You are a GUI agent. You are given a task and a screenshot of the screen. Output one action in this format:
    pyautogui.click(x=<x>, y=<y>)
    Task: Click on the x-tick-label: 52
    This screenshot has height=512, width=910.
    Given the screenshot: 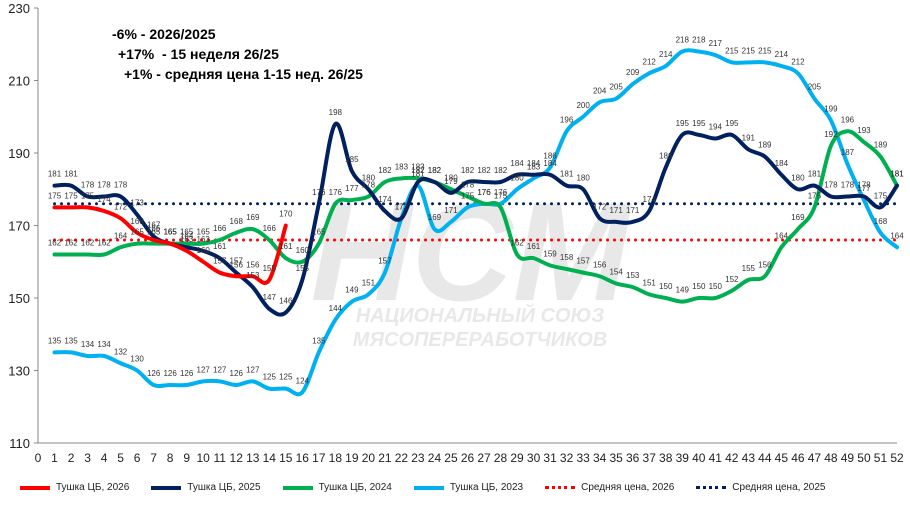 What is the action you would take?
    pyautogui.click(x=897, y=458)
    